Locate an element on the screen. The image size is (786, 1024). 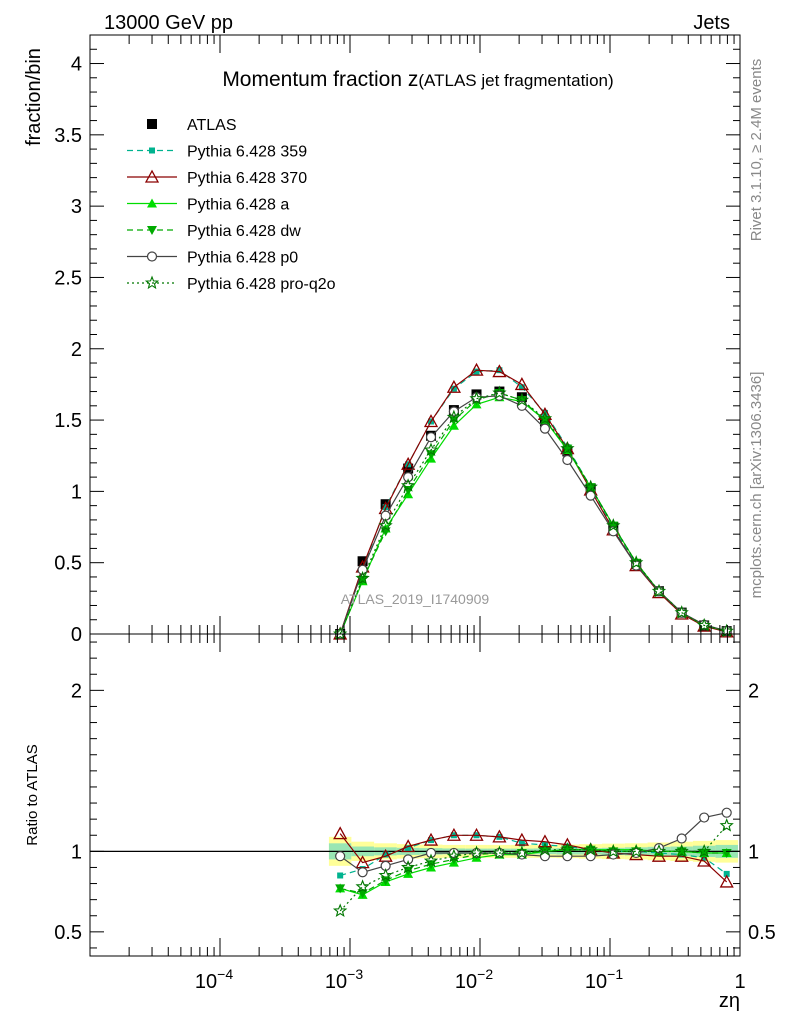
x-tick-label: 10⁻³ is located at coordinates (344, 979).